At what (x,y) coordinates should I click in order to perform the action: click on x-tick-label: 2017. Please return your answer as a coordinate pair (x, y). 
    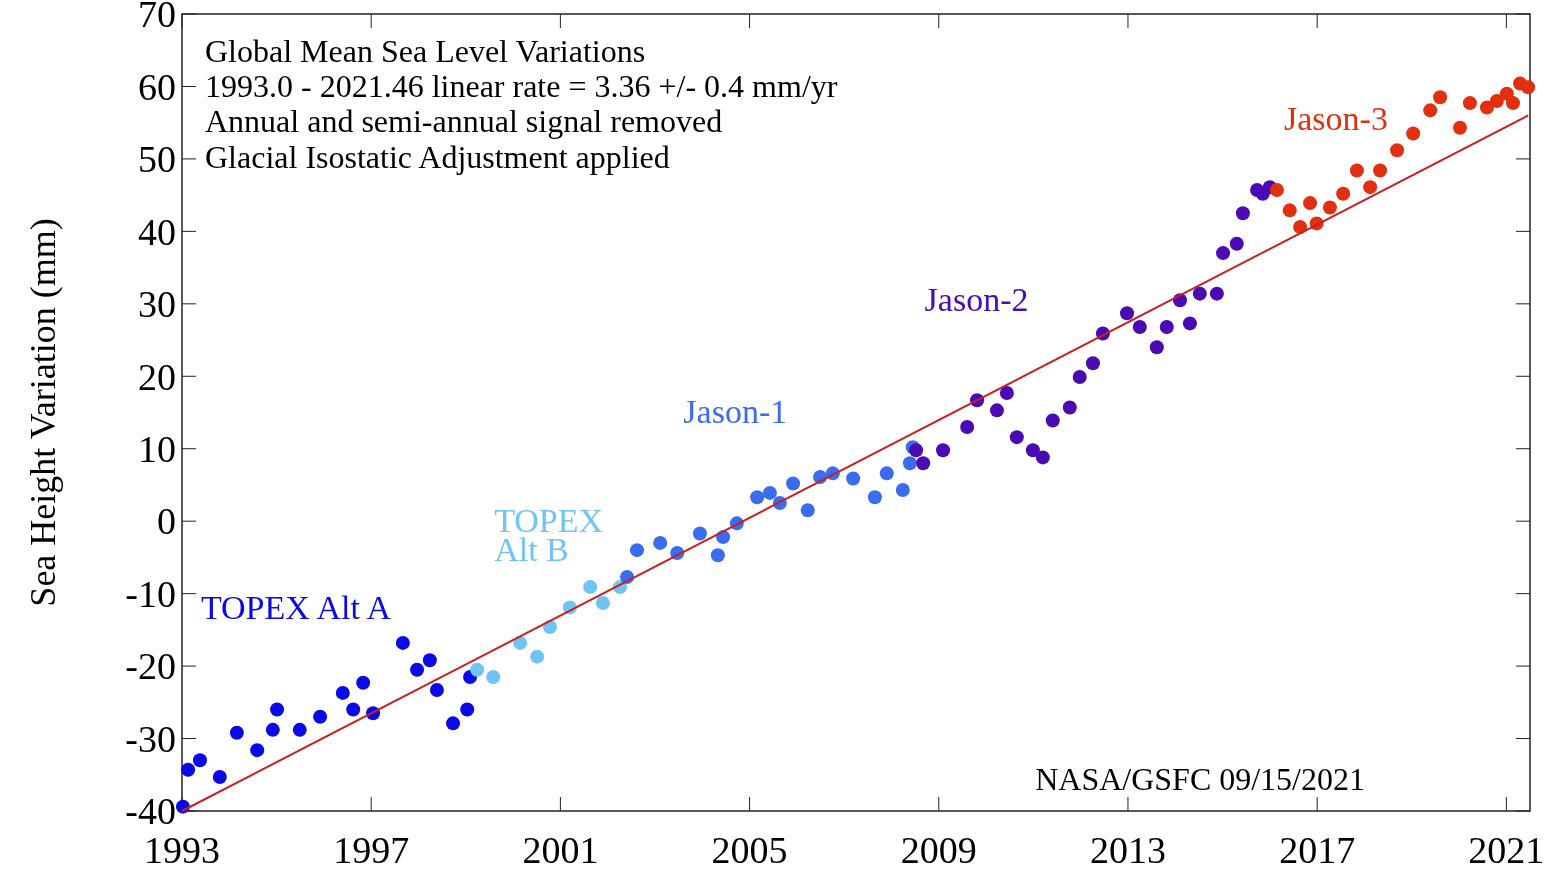
    Looking at the image, I should click on (1317, 850).